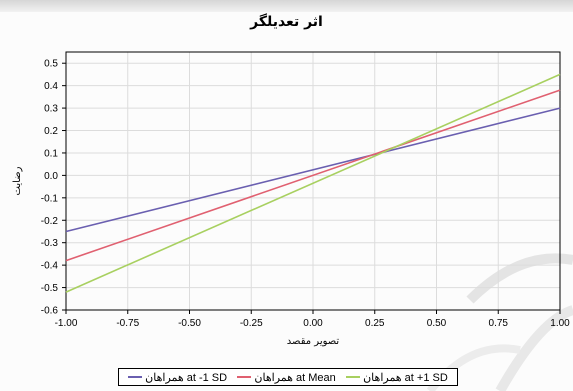 The image size is (573, 391). Describe the element at coordinates (313, 323) in the screenshot. I see `x-tick-label: 0.00` at that location.